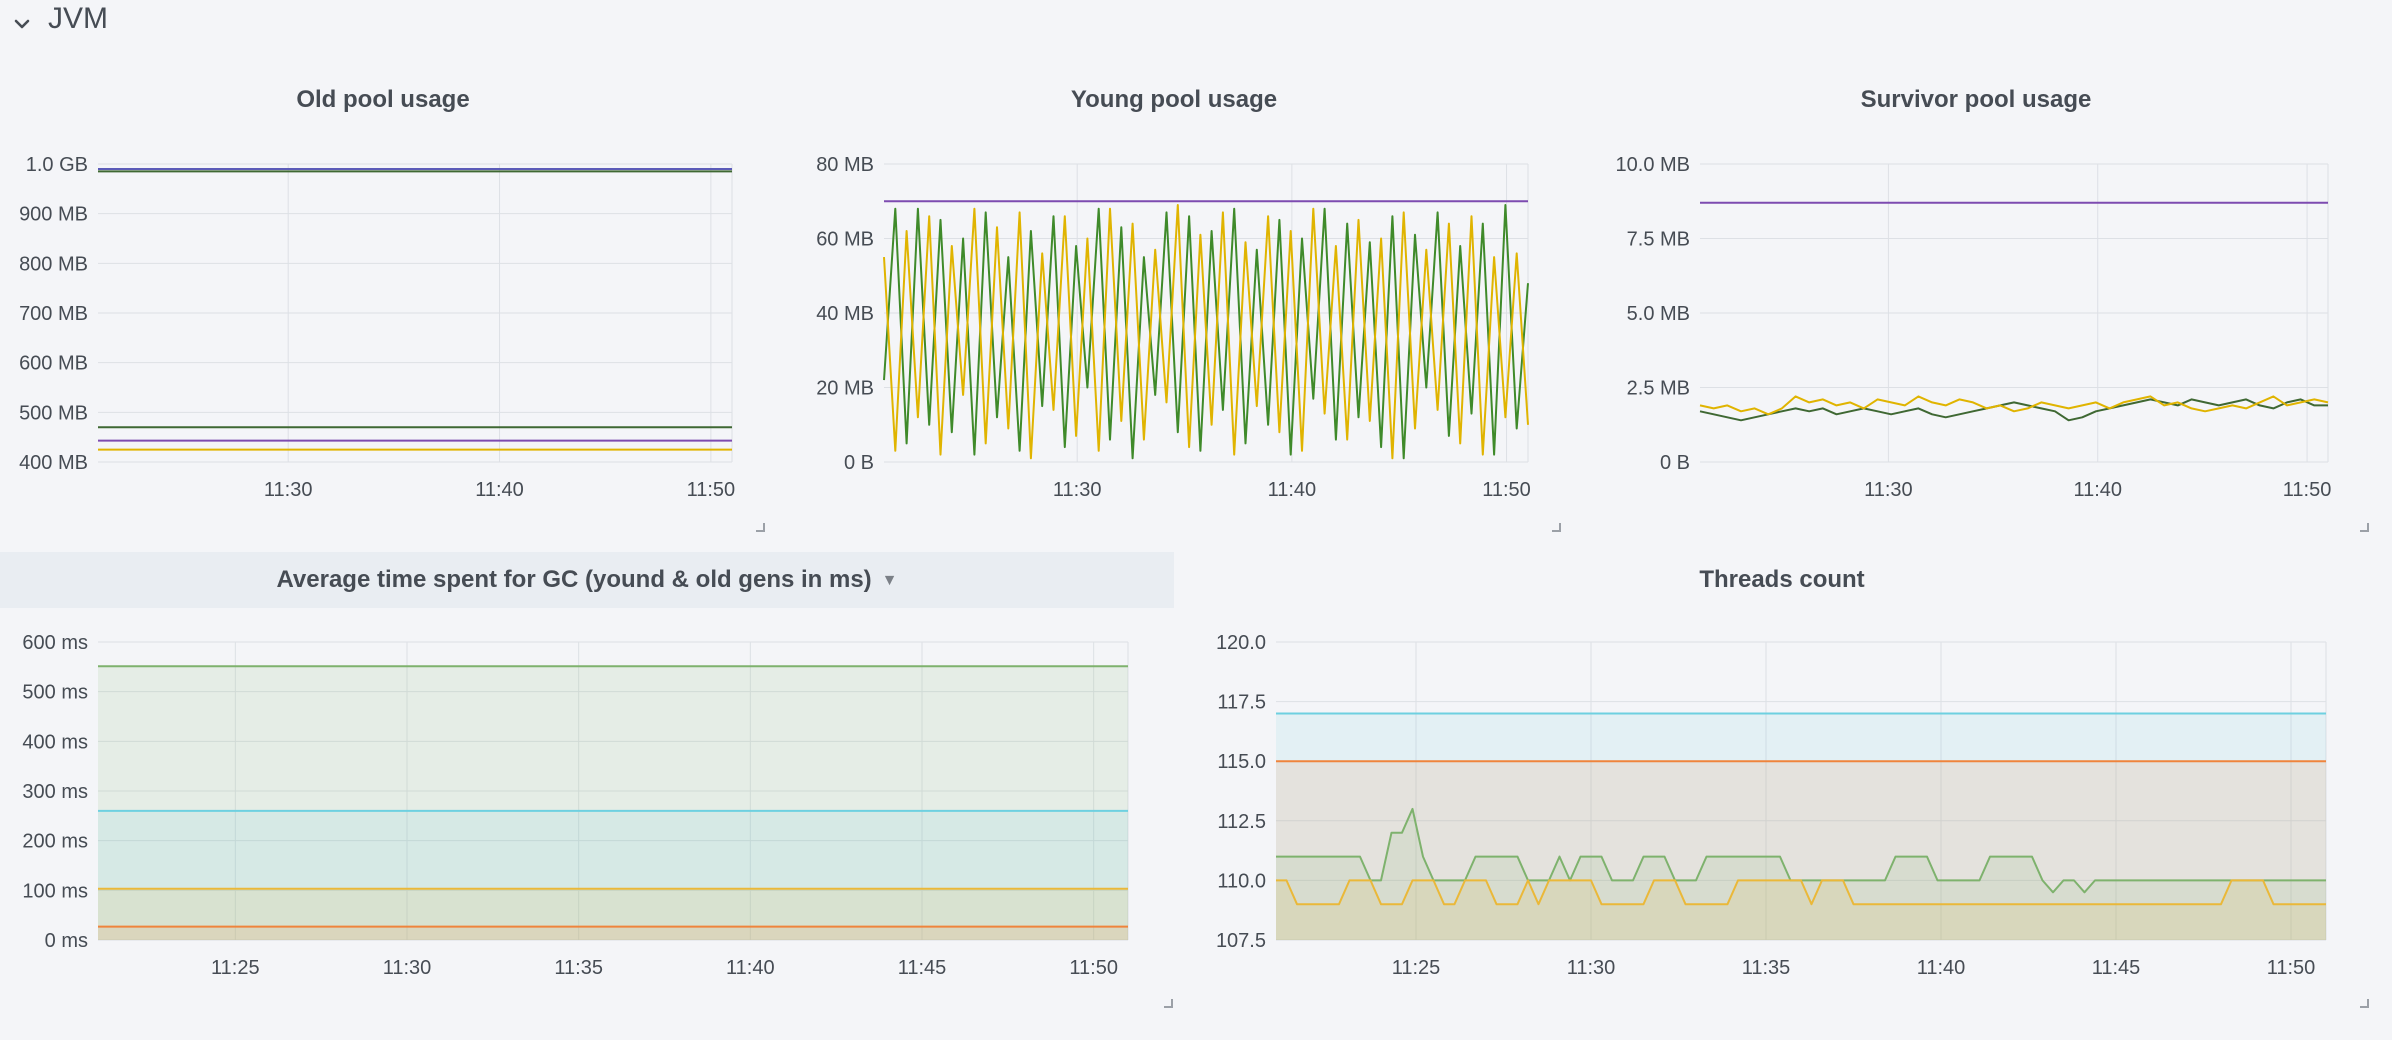 The height and width of the screenshot is (1040, 2392). I want to click on y-tick-label: 800 MB, so click(53, 264).